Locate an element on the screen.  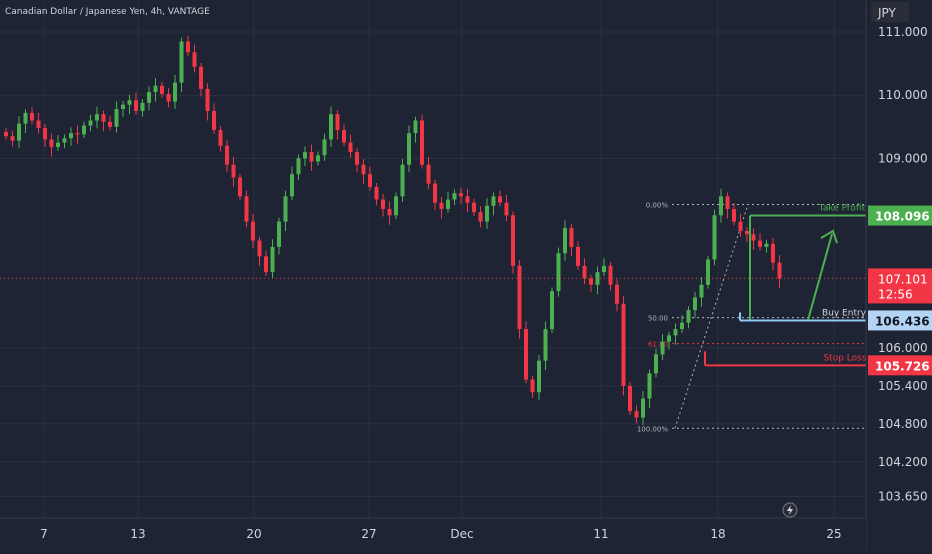
y-tick-label: 106.000 is located at coordinates (903, 348).